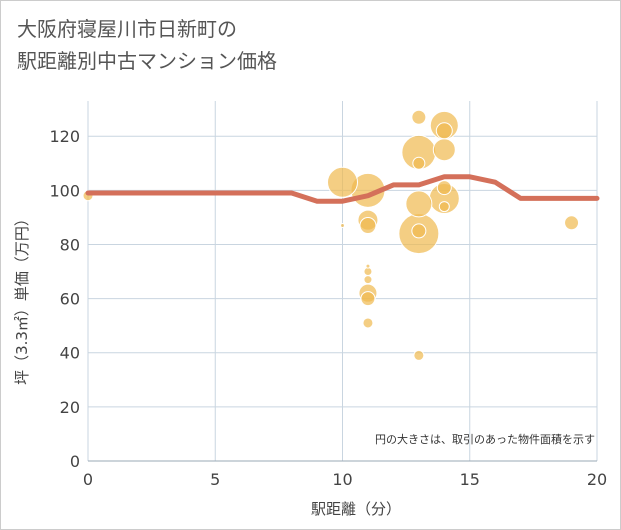 This screenshot has width=621, height=530. I want to click on y-tick-label: 0, so click(75, 461).